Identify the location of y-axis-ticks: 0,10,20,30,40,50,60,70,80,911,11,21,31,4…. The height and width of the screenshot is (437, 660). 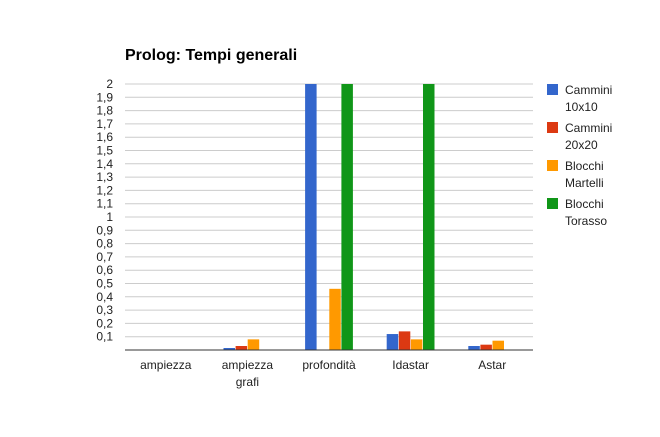
(104, 210).